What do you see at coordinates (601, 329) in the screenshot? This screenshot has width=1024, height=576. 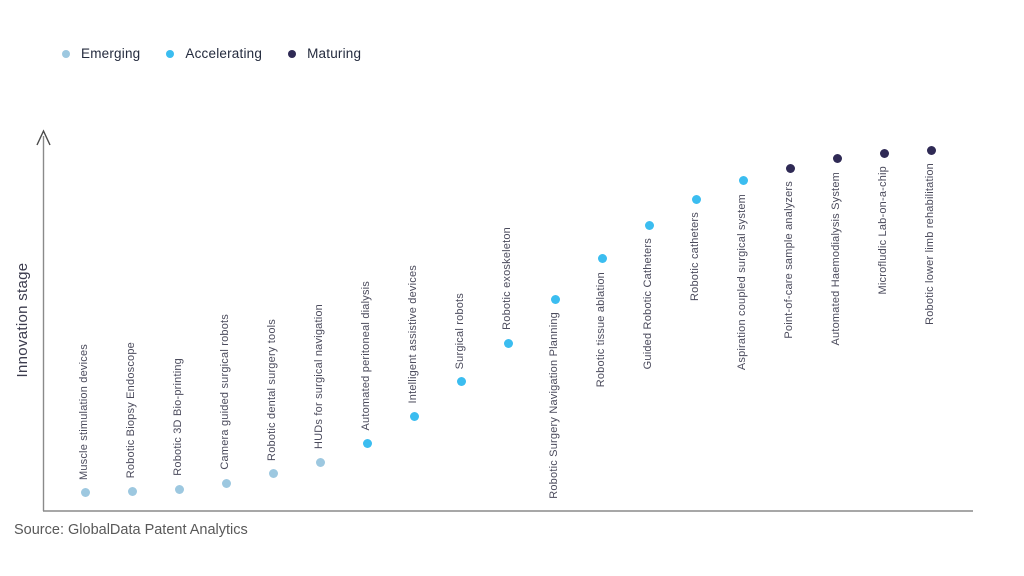 I see `data-point-label: Robotic tissue ablation` at bounding box center [601, 329].